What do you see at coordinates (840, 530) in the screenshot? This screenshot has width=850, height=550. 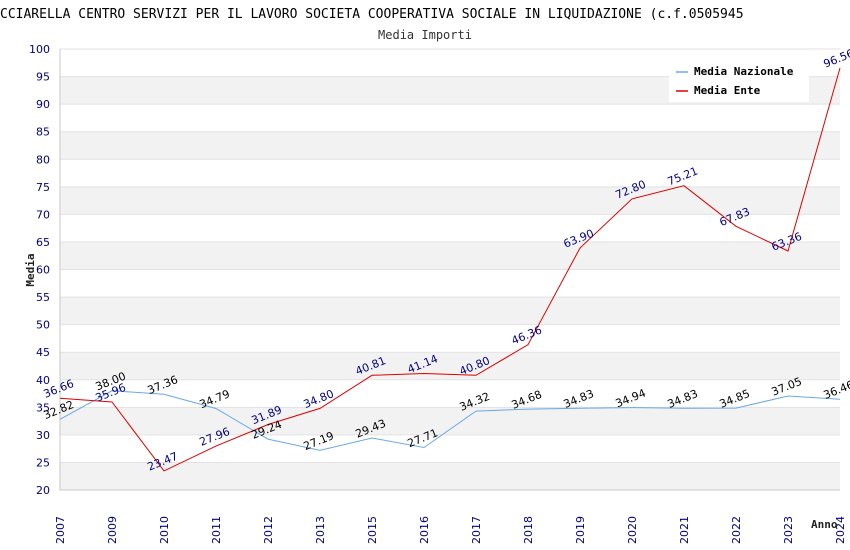 I see `x-tick-label: 2024` at bounding box center [840, 530].